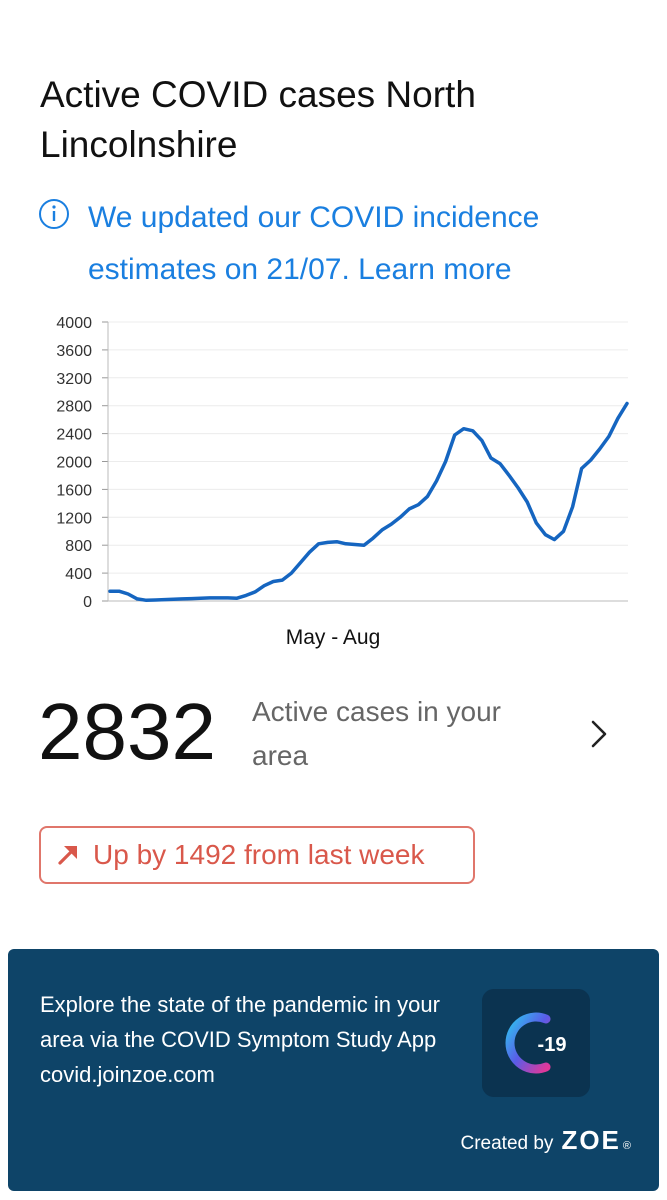  I want to click on page-title: Active COVID cases North Lincolnshire, so click(258, 119).